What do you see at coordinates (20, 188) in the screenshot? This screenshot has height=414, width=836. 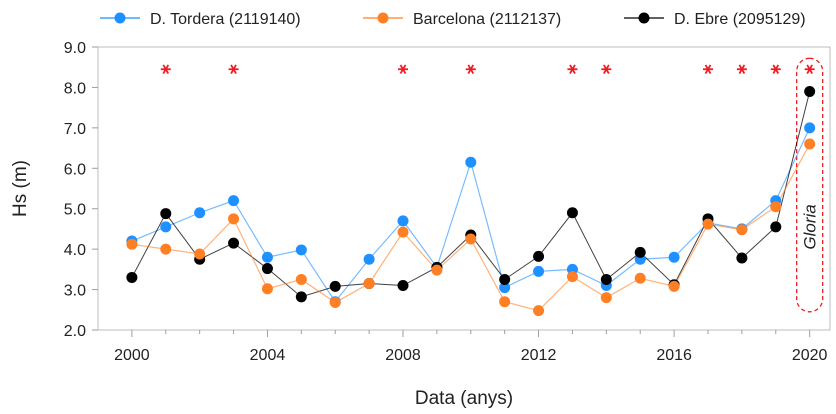 I see `y-axis-title: Hs (m)` at bounding box center [20, 188].